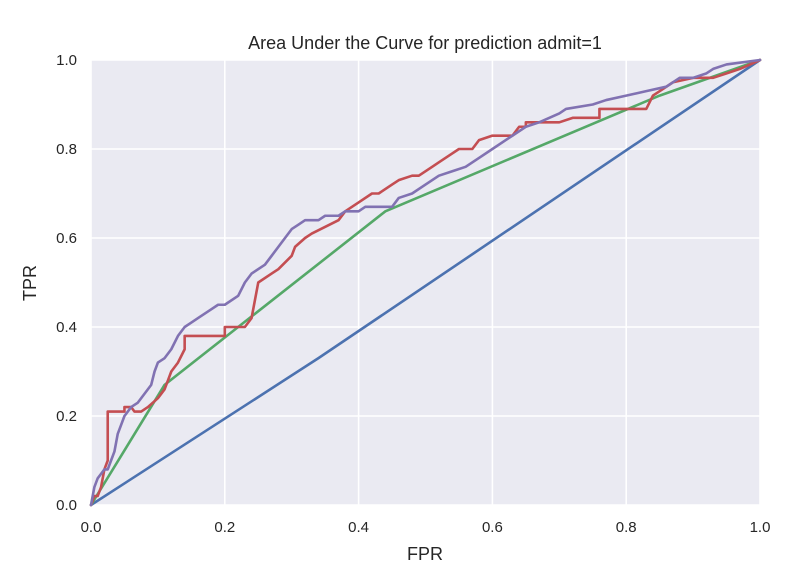 The image size is (786, 580). I want to click on y-tick-labels: 0.0 0.2 0.4 0.6 0.8 1.0, so click(66, 283).